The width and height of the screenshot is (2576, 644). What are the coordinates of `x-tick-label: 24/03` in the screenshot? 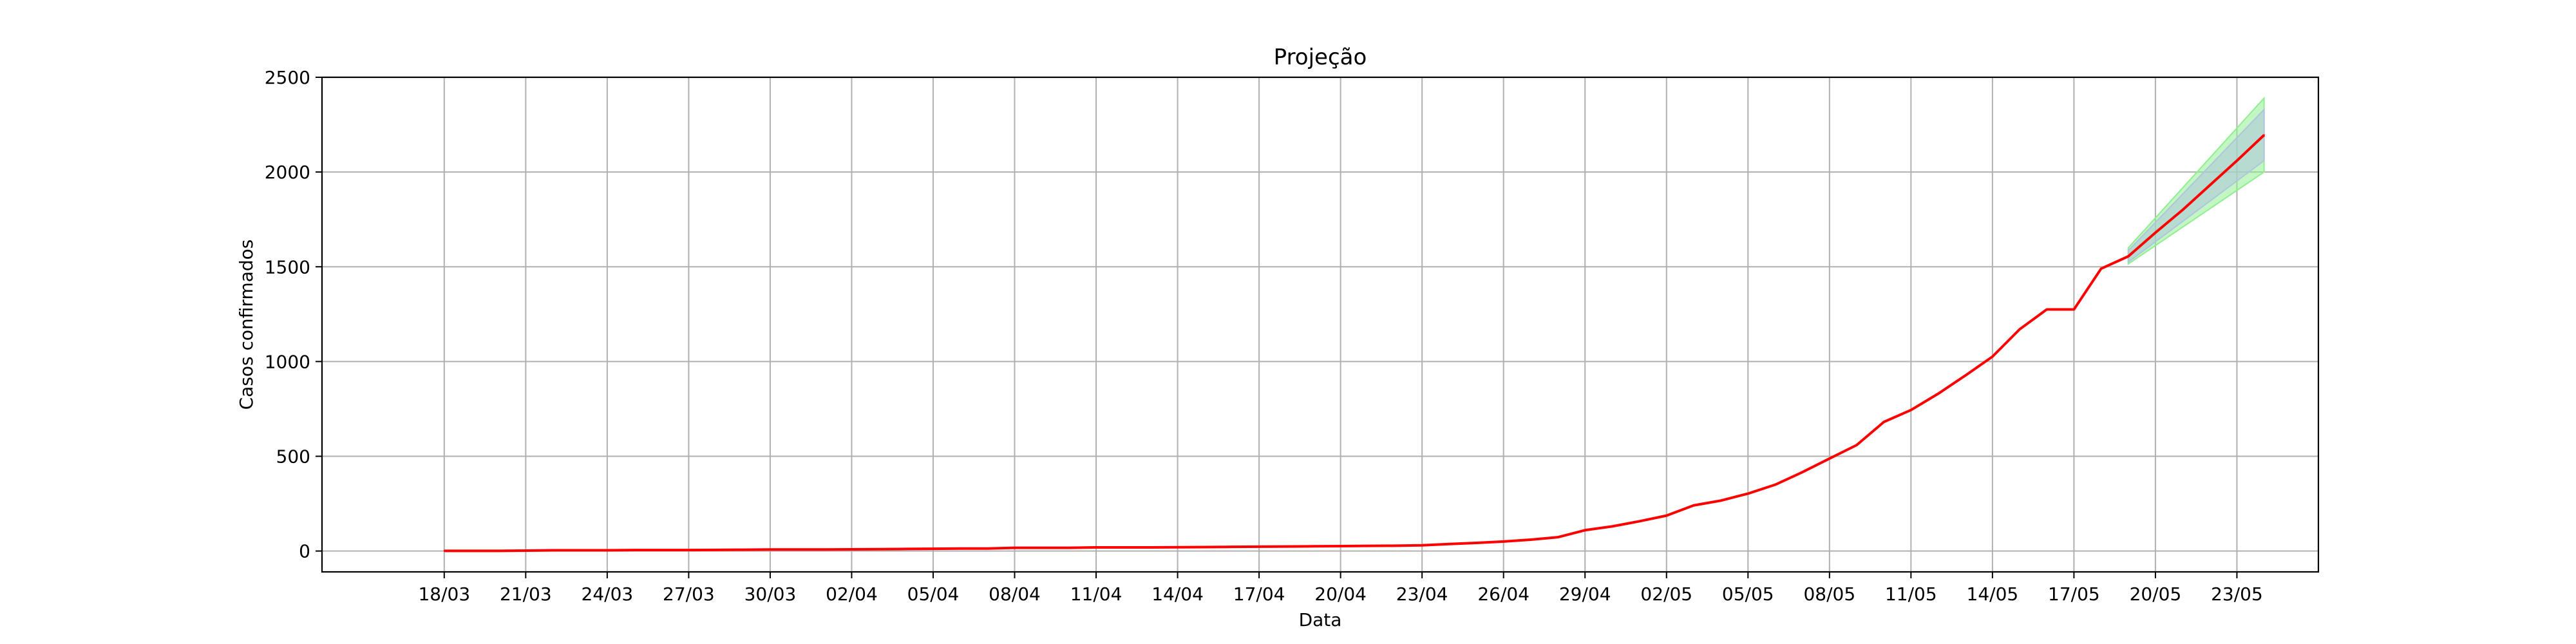 It's located at (608, 594).